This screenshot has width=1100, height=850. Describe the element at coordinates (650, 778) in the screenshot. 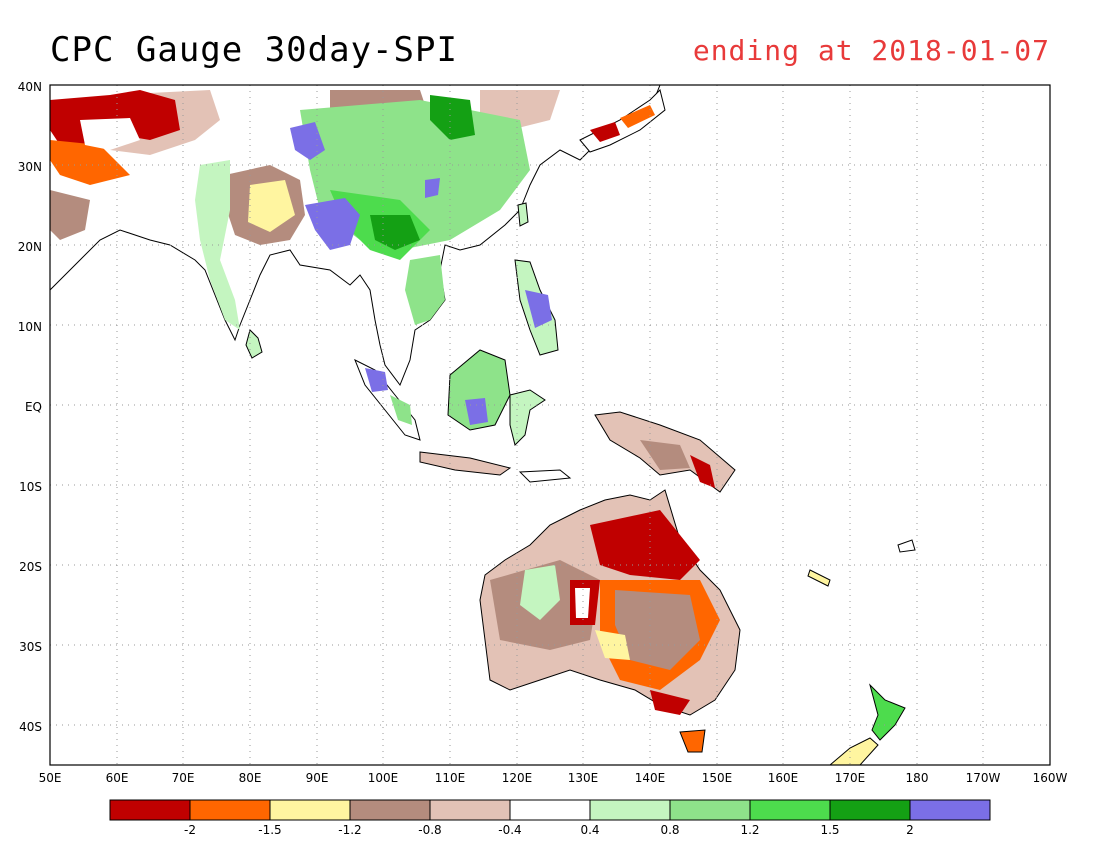

I see `lon-label: 140E` at that location.